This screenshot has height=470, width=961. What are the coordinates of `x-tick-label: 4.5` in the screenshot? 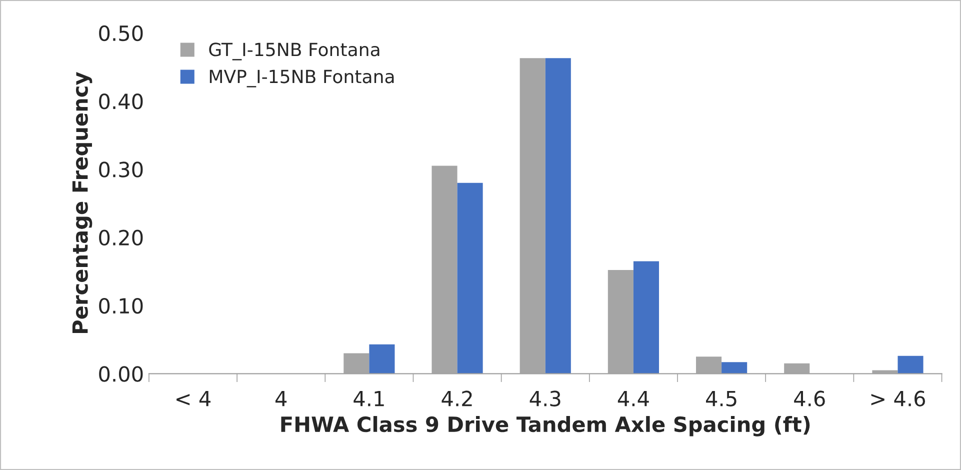 It's located at (721, 398).